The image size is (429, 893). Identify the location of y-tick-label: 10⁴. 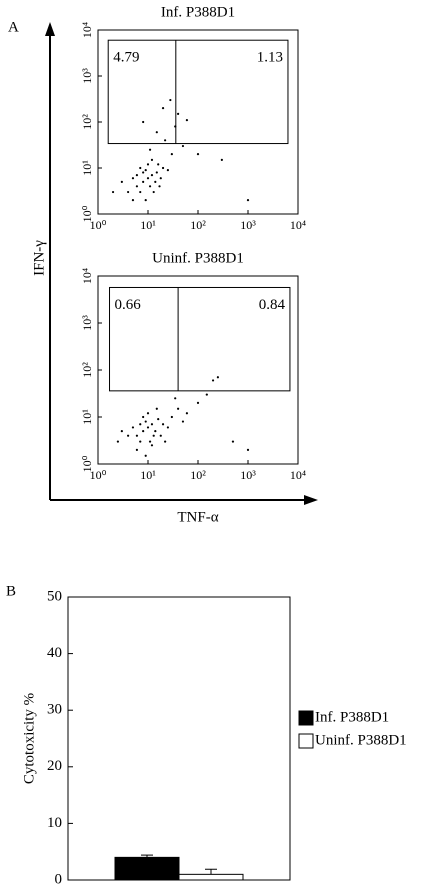
(87, 276).